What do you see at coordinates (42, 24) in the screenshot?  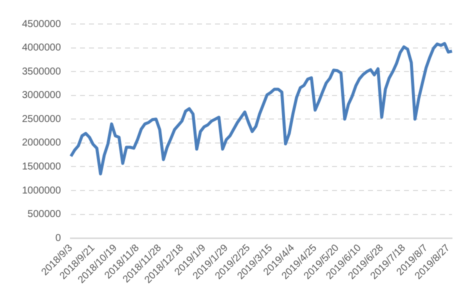 I see `y-tick-label: 4500000` at bounding box center [42, 24].